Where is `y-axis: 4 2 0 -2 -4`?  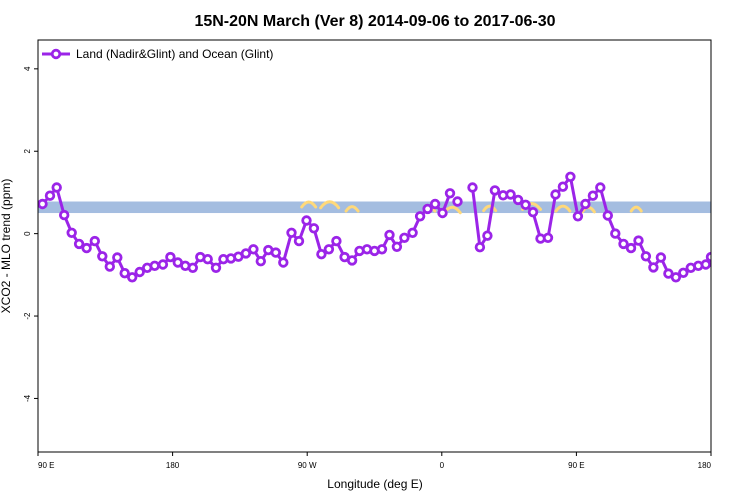
y-axis: 4 2 0 -2 -4 is located at coordinates (30, 234).